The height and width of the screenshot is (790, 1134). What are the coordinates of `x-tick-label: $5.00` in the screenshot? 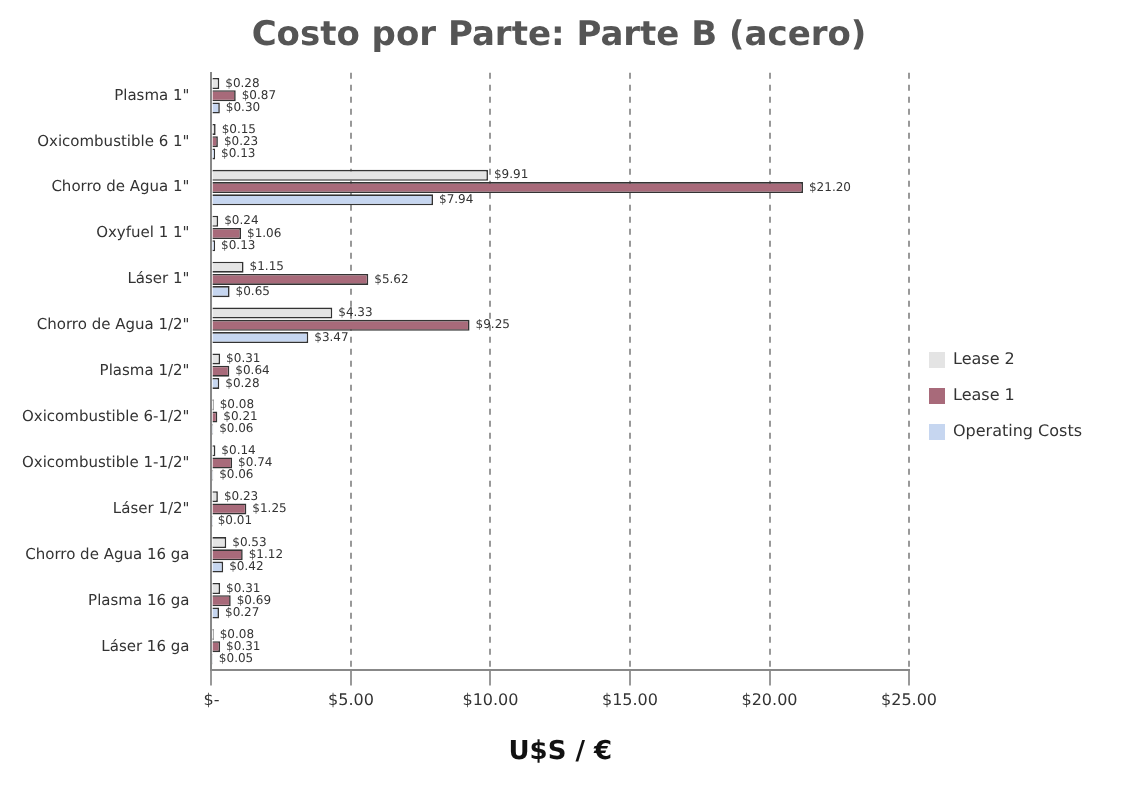 It's located at (351, 700).